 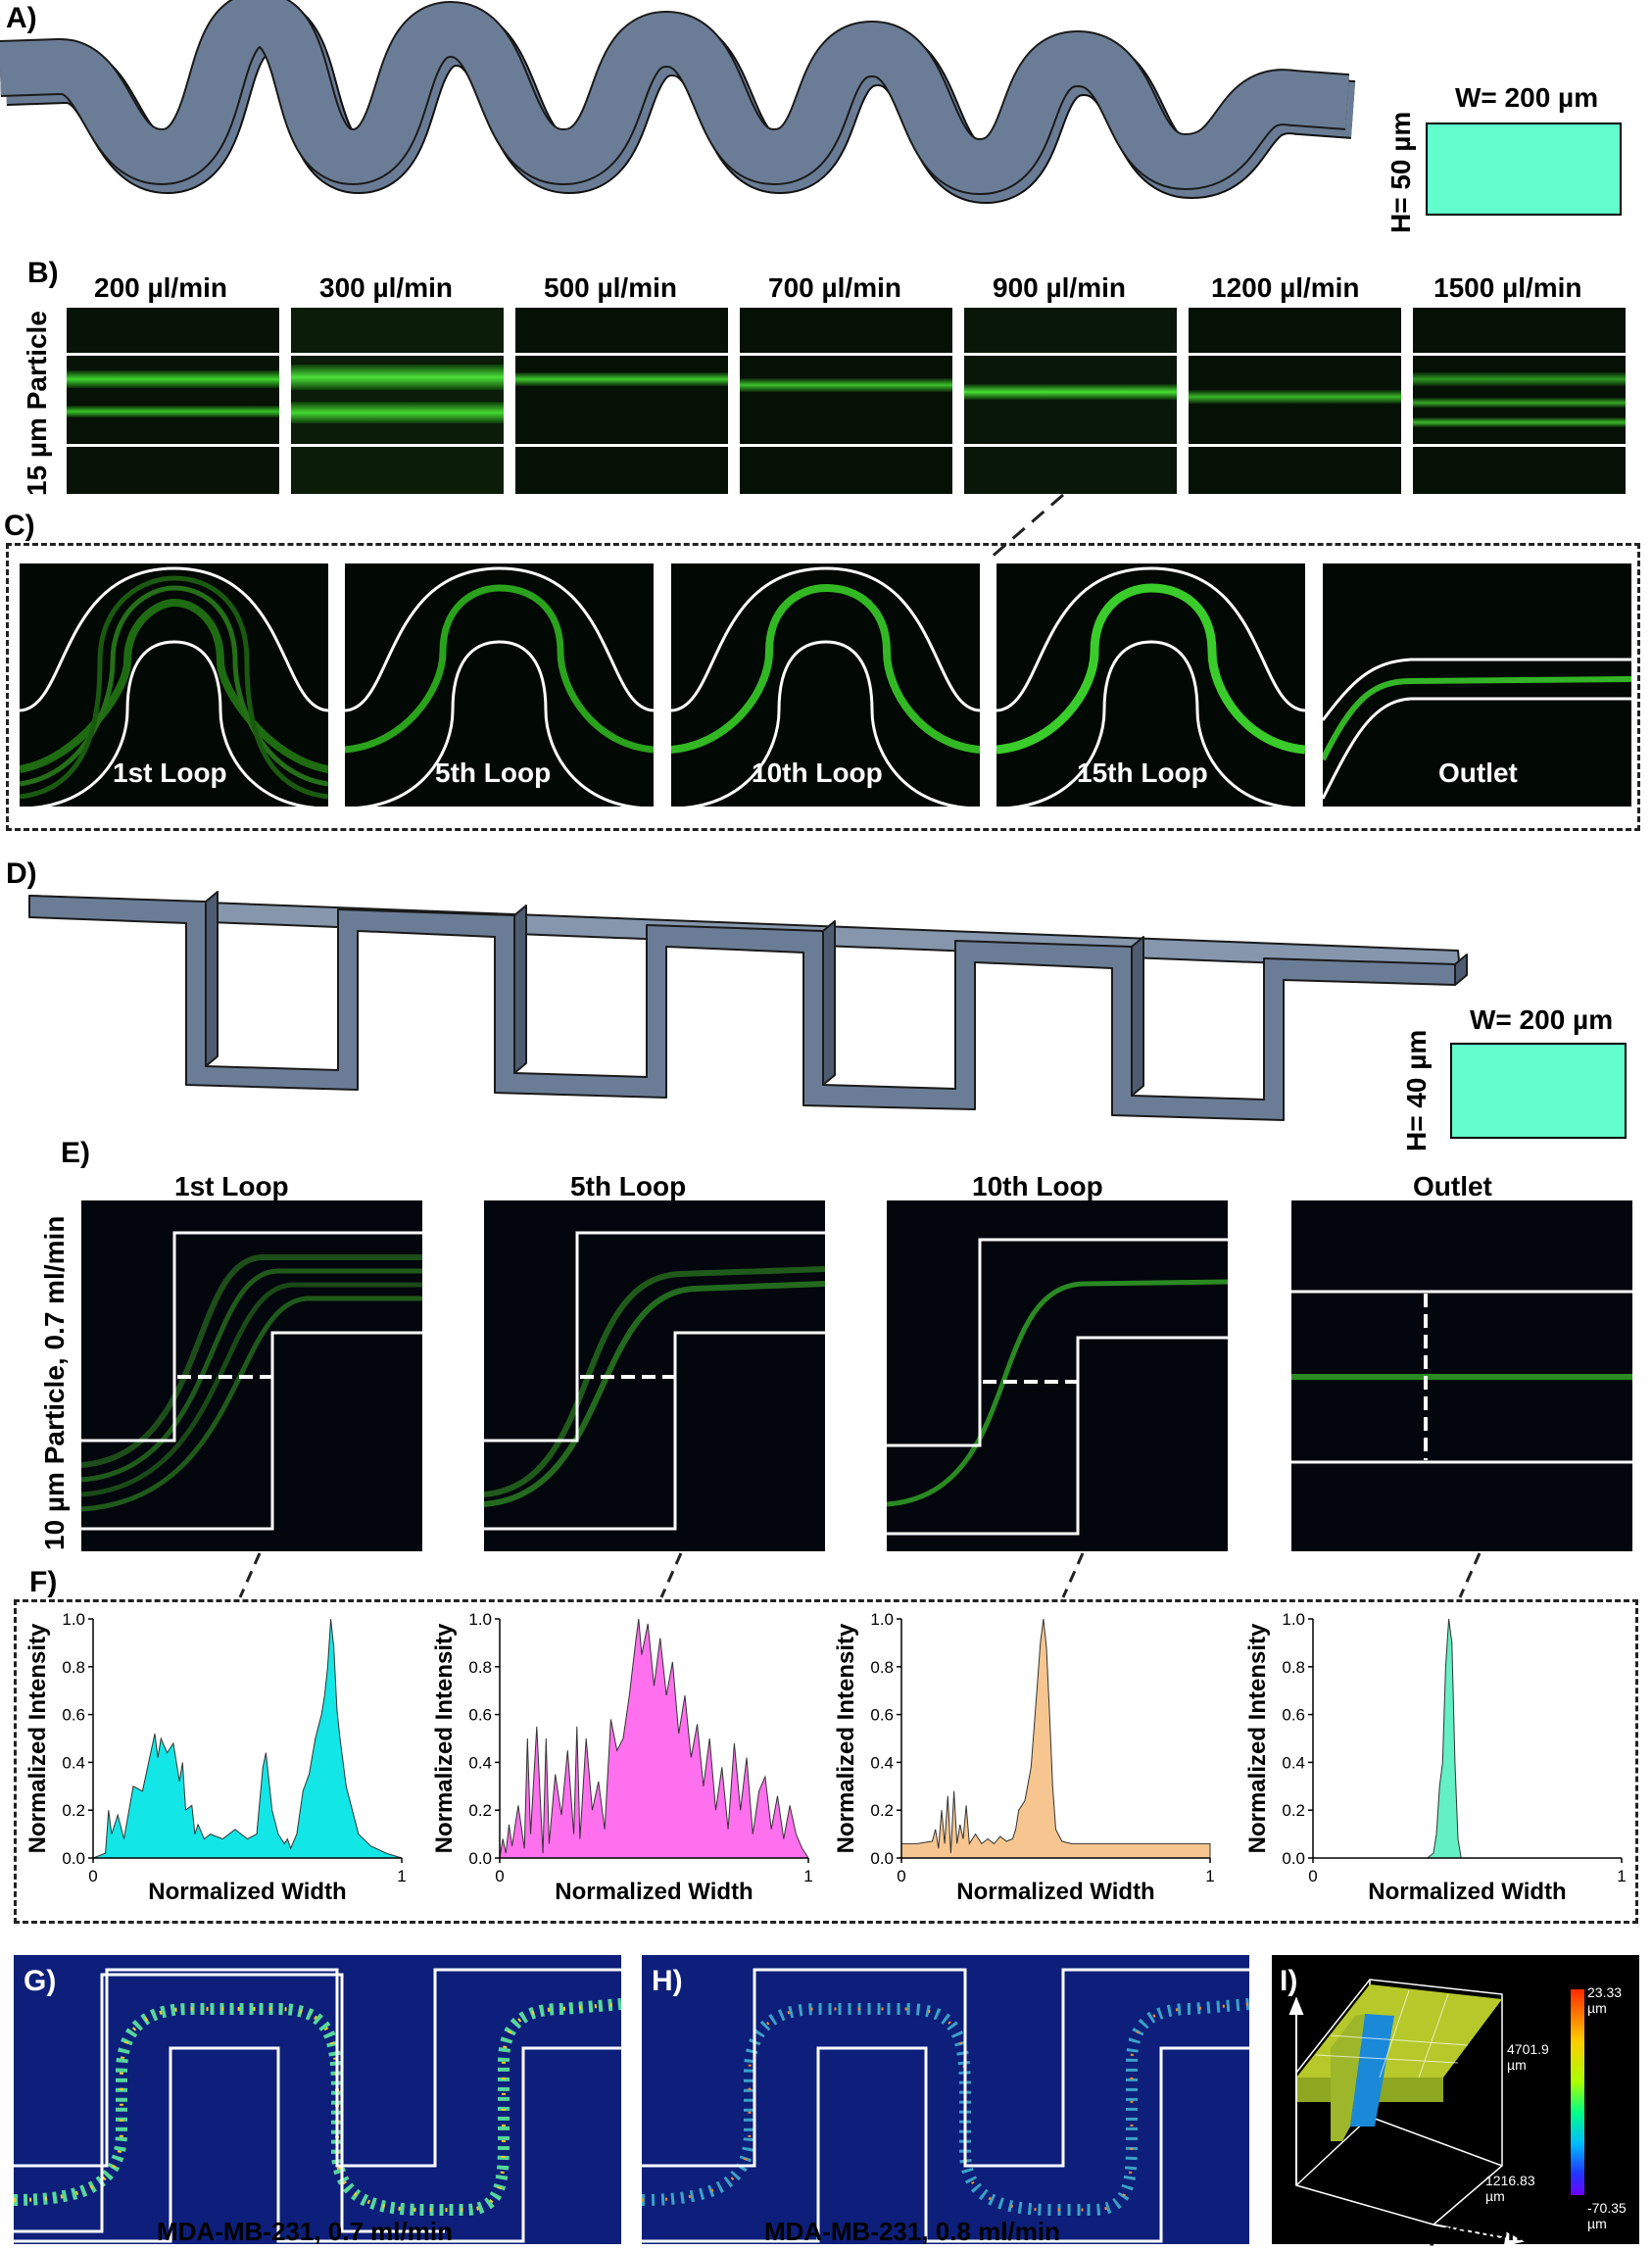 What do you see at coordinates (1538, 1091) in the screenshot?
I see `panel-d-cross-section` at bounding box center [1538, 1091].